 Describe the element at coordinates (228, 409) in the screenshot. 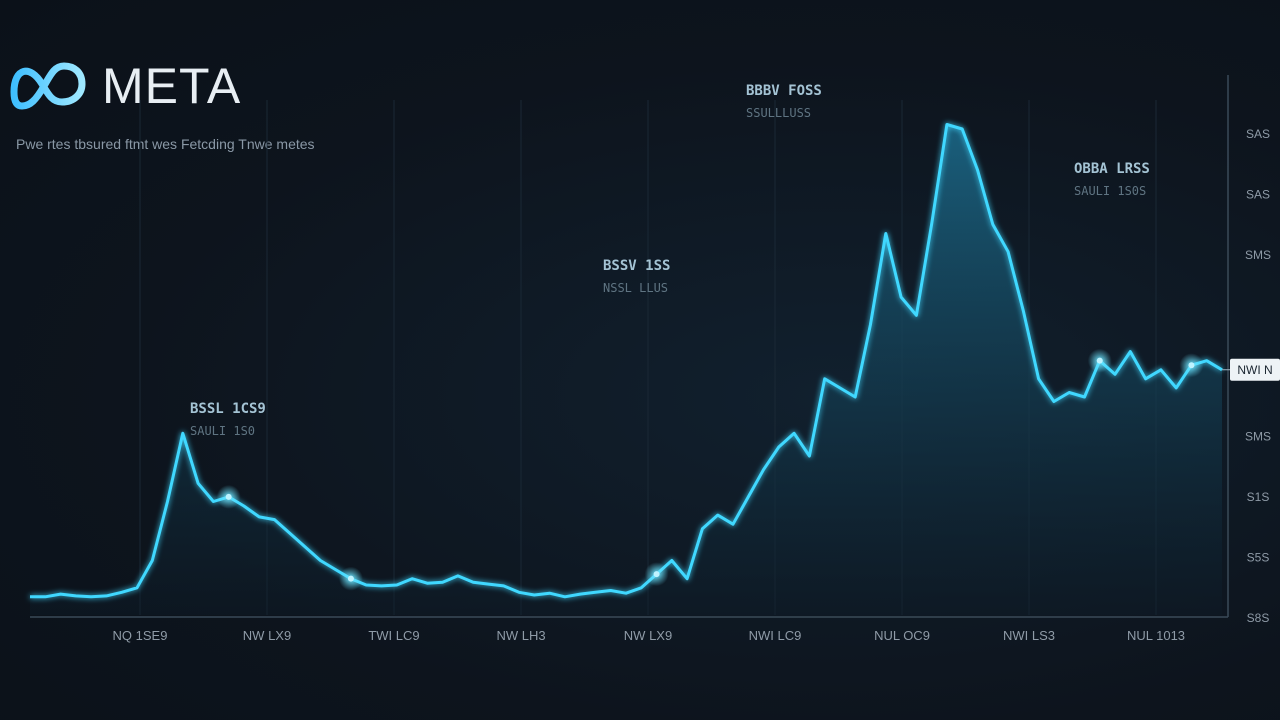

I see `annotation-label: BSSL 1CS9` at that location.